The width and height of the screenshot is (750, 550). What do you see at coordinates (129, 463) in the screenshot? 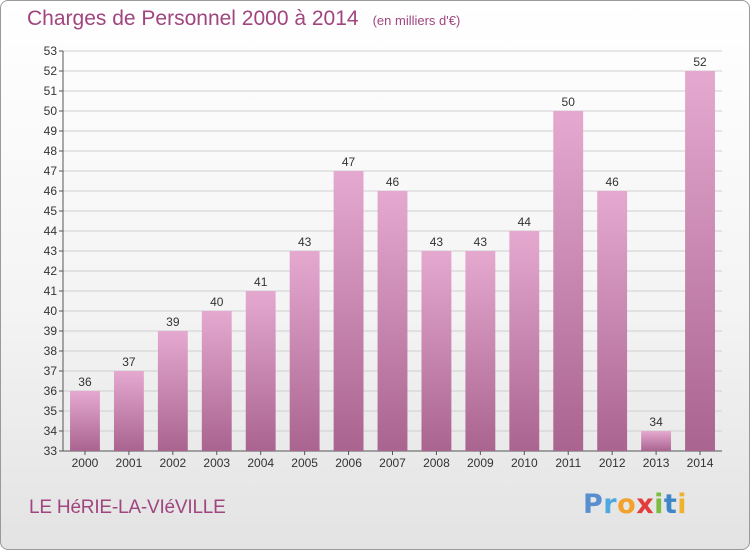
I see `x-tick-label: 2001` at bounding box center [129, 463].